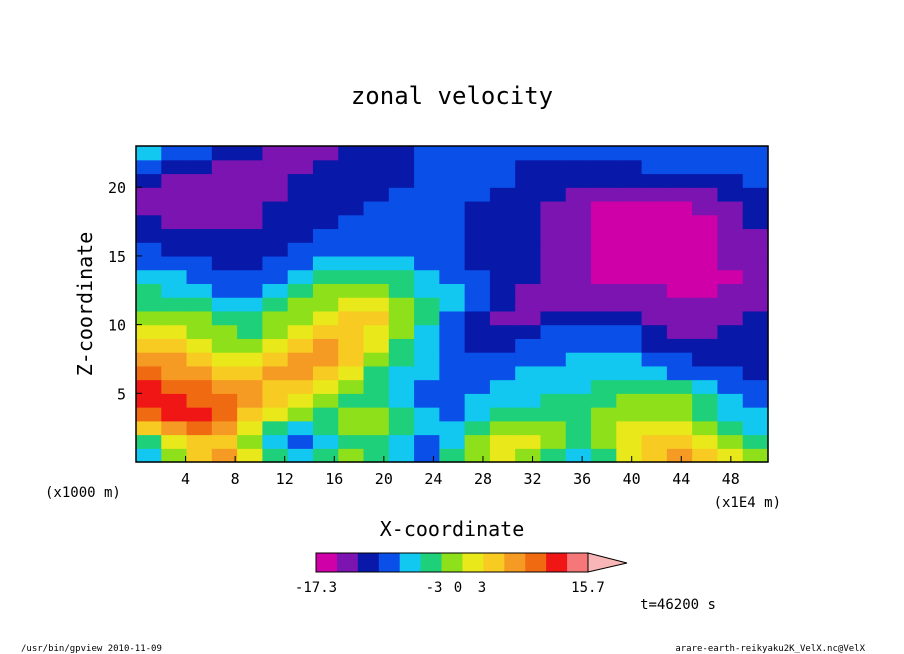  I want to click on x-tick-label: 44, so click(681, 479).